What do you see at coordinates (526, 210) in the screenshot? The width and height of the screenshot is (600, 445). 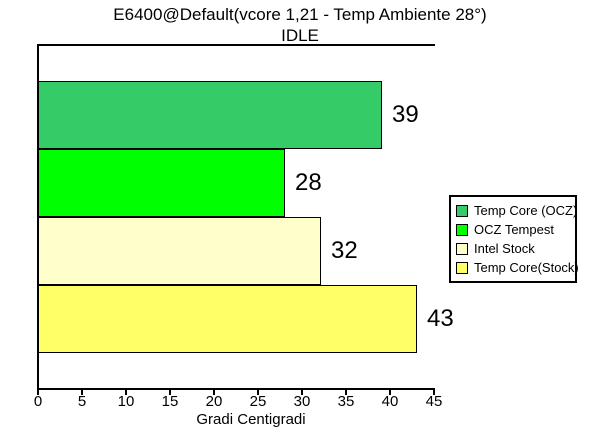 I see `legend-label: Temp Core (OCZ)` at bounding box center [526, 210].